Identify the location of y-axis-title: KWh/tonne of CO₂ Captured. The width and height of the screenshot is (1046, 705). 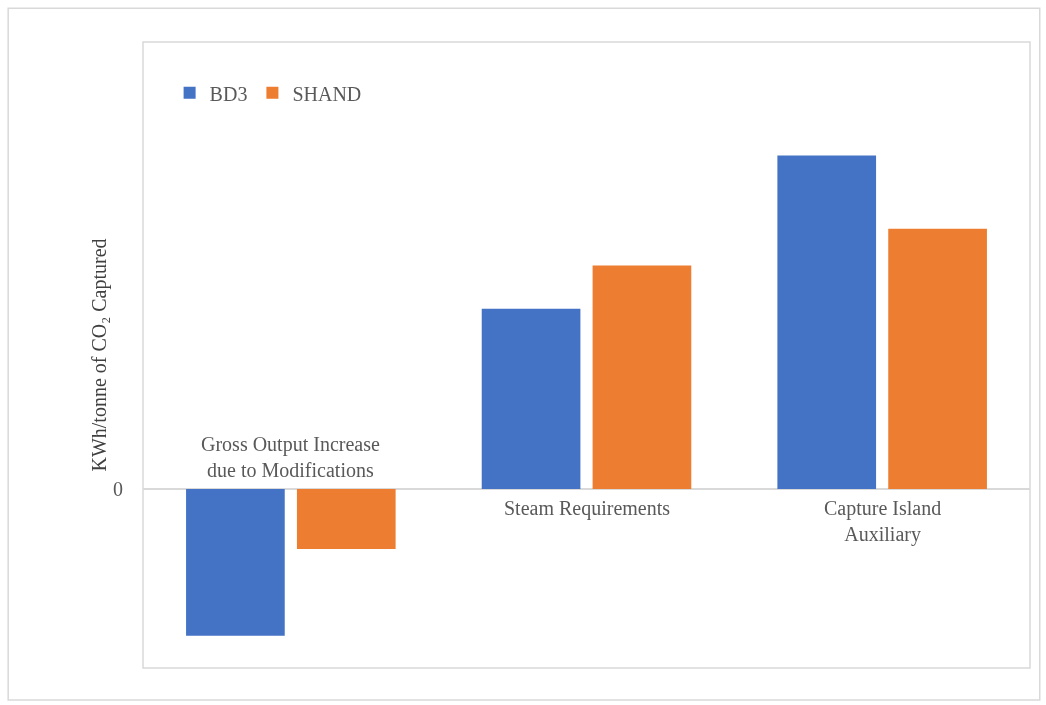
(99, 355).